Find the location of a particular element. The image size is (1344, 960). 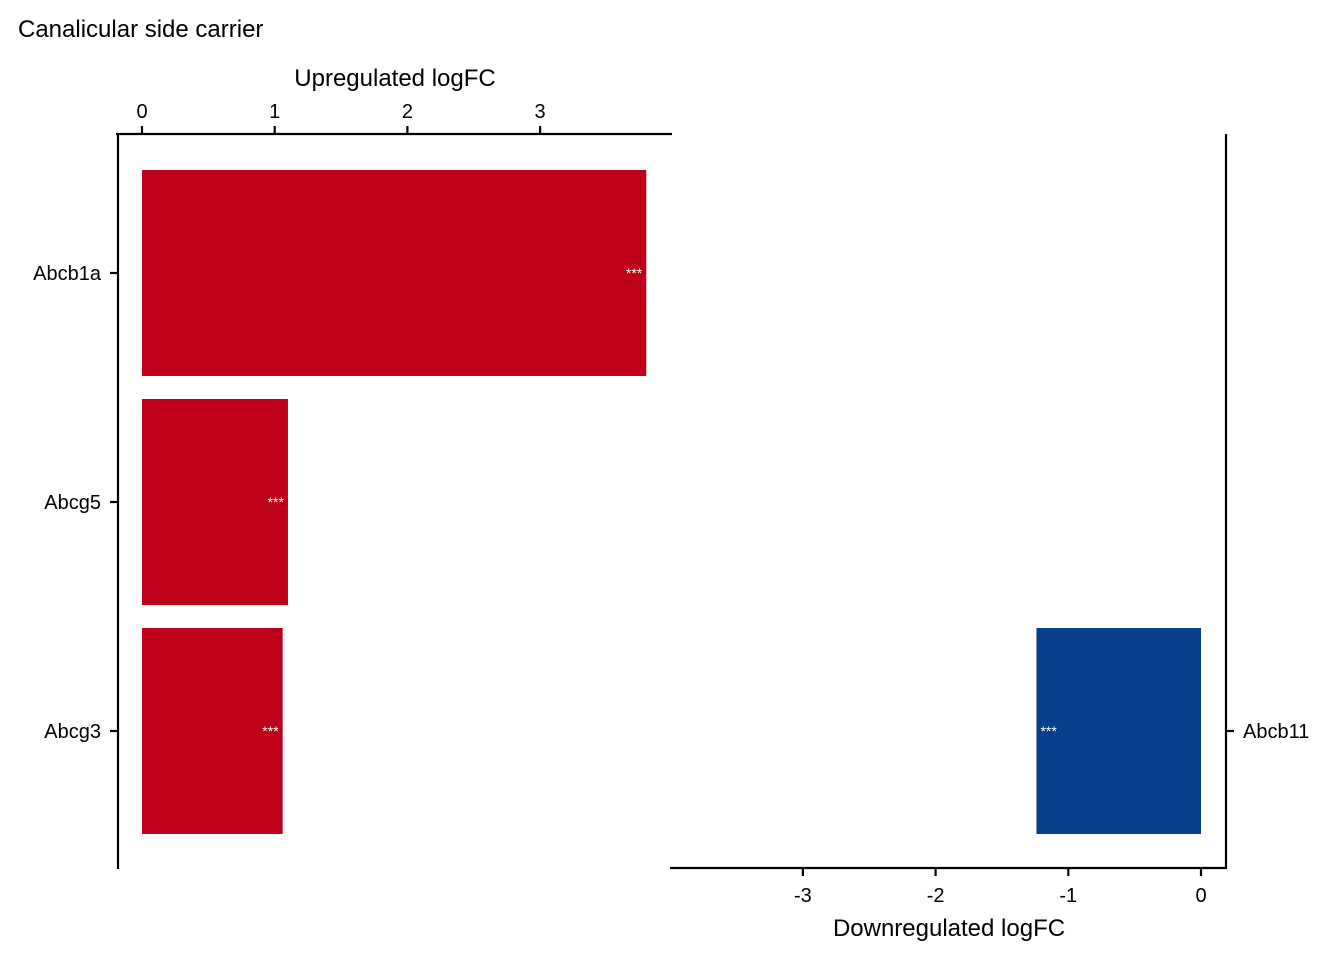

down-axis-title: Downregulated logFC is located at coordinates (949, 928).